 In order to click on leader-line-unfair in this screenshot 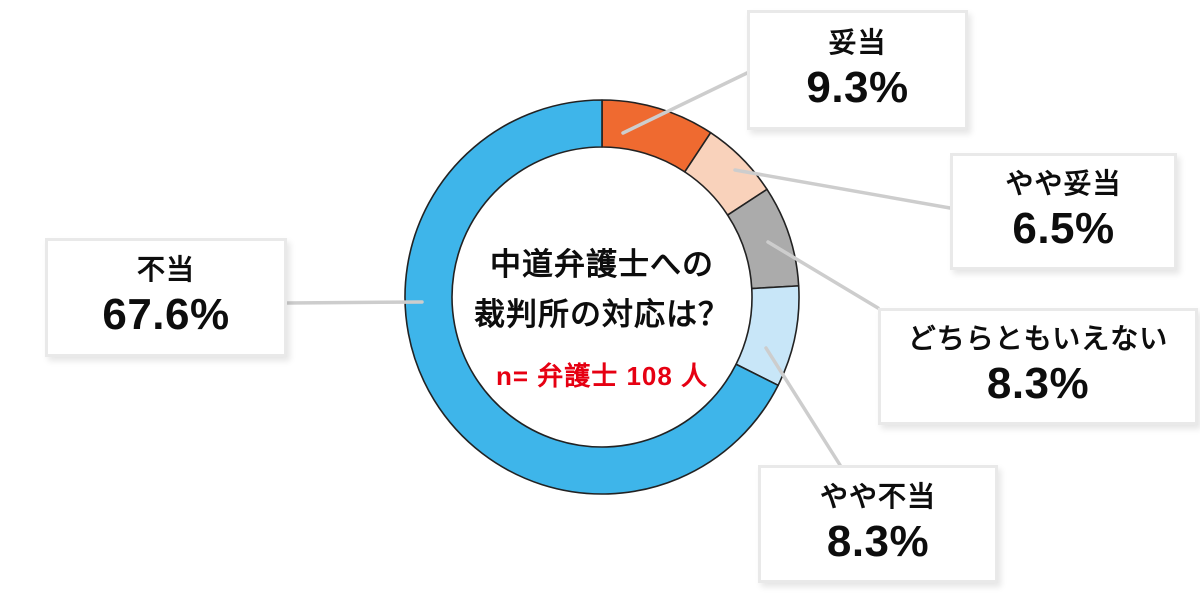, I will do `click(354, 302)`.